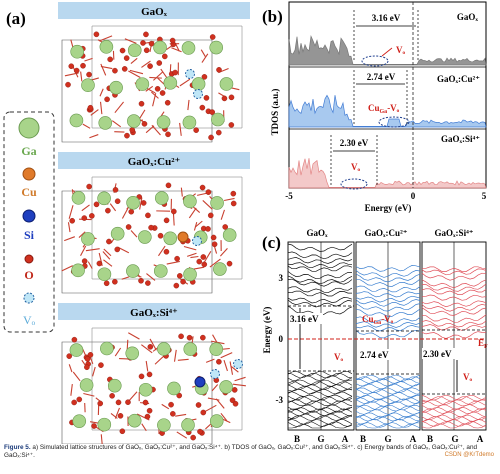 Image resolution: width=500 pixels, height=474 pixels. What do you see at coordinates (355, 167) in the screenshot?
I see `defect-label-si: Vₒ` at bounding box center [355, 167].